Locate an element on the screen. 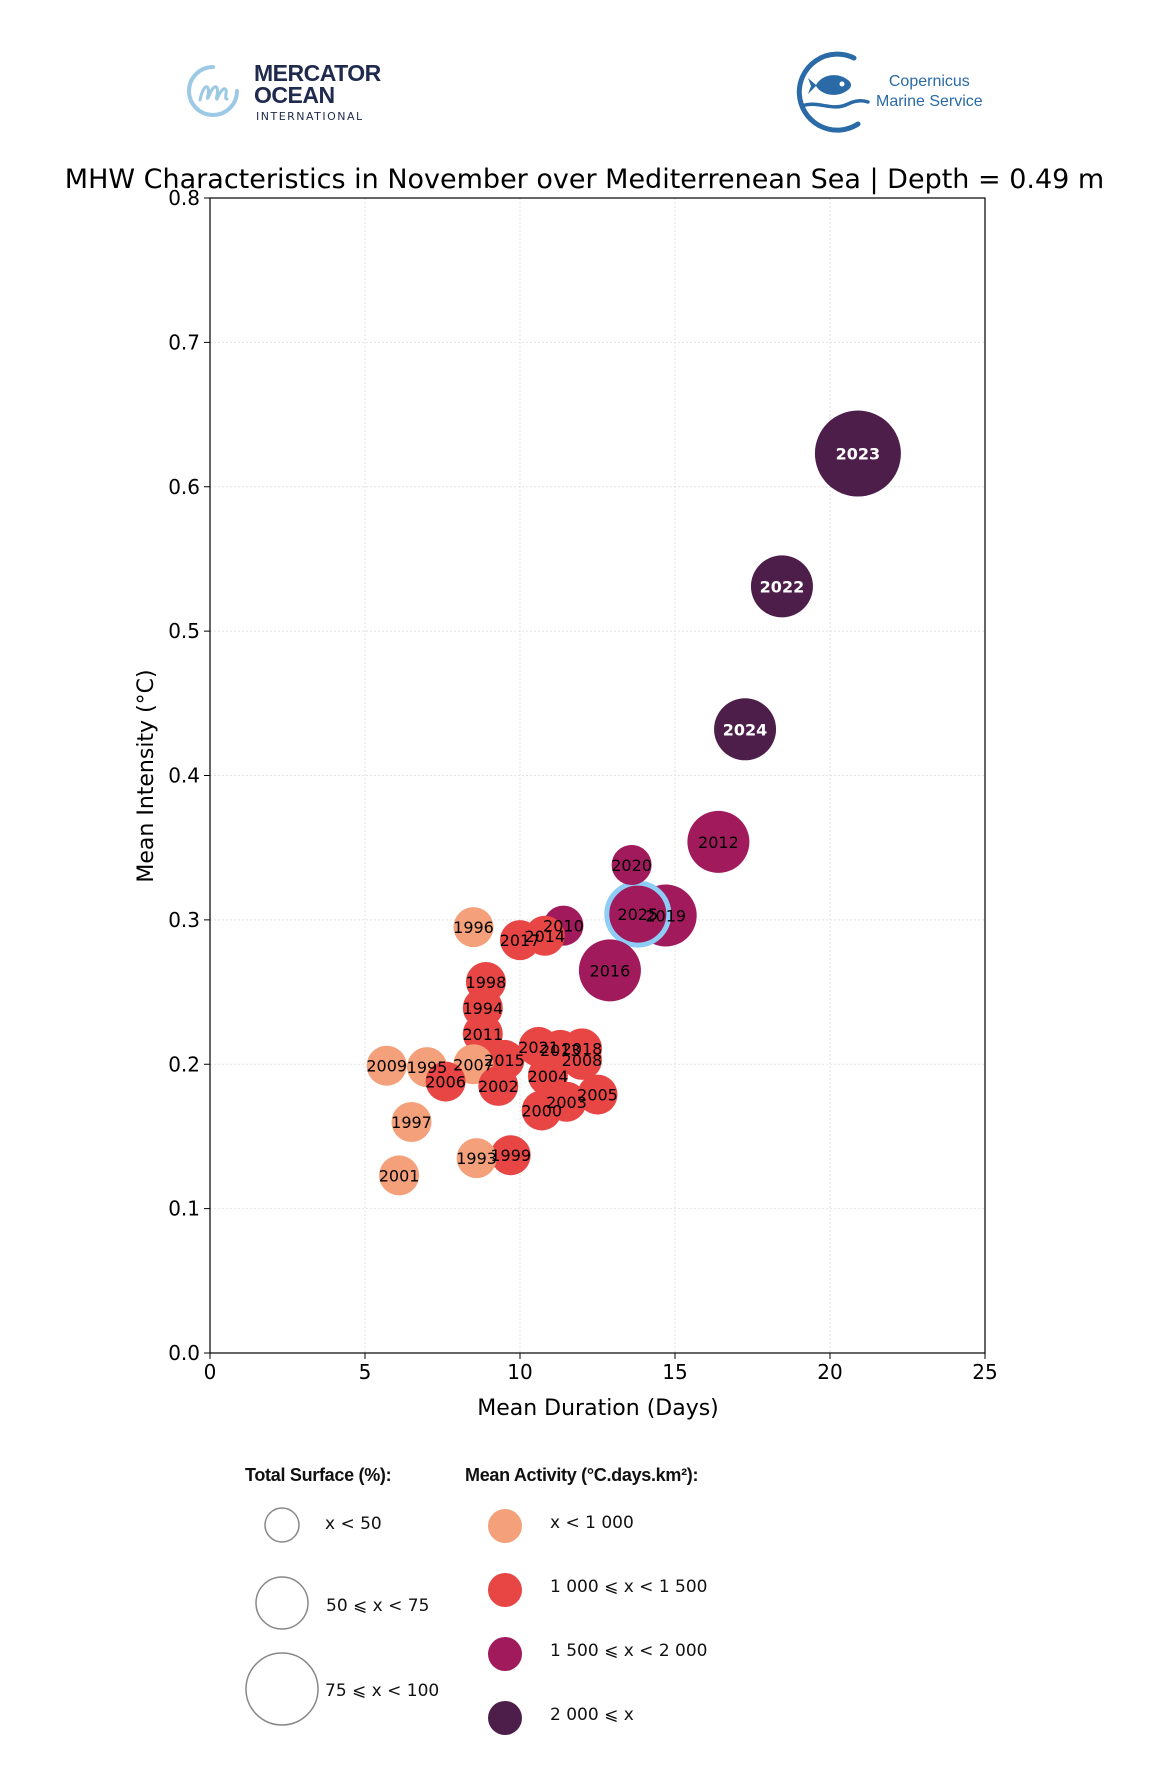  bubble-year-label: 2016 is located at coordinates (610, 970).